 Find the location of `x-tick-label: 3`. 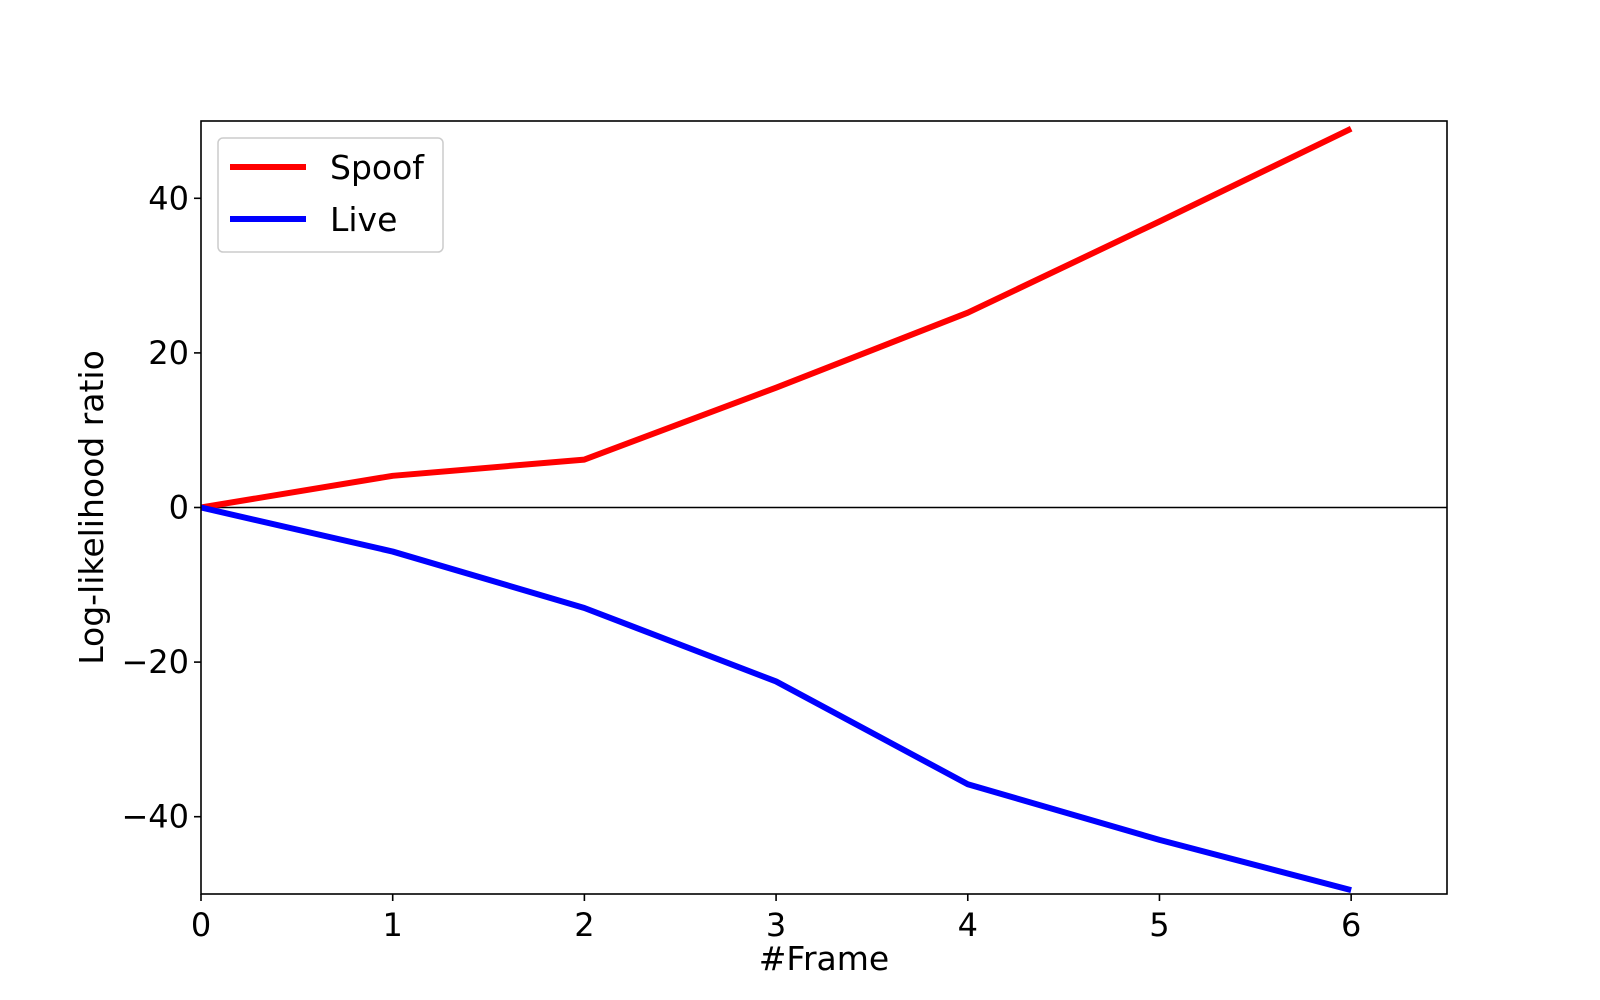

x-tick-label: 3 is located at coordinates (776, 925).